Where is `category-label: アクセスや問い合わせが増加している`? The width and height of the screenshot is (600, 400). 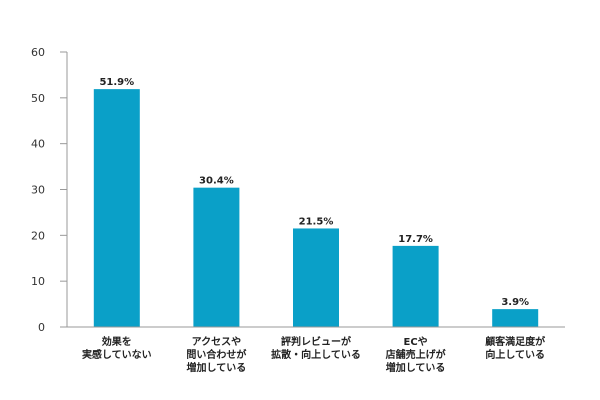 category-label: アクセスや問い合わせが増加している is located at coordinates (216, 355).